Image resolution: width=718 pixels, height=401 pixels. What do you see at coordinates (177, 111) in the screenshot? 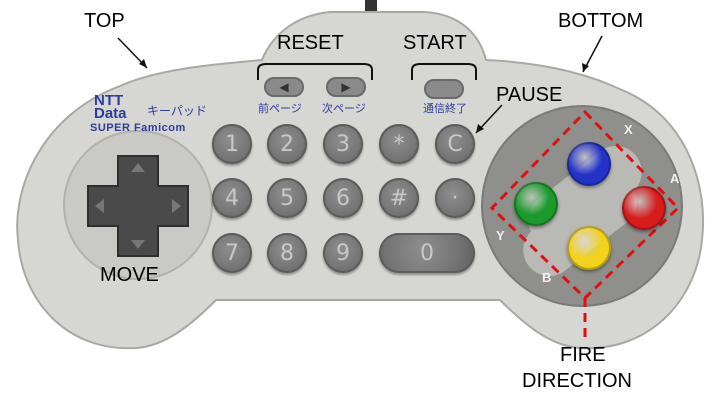
I see `brand-product: キーパッド` at bounding box center [177, 111].